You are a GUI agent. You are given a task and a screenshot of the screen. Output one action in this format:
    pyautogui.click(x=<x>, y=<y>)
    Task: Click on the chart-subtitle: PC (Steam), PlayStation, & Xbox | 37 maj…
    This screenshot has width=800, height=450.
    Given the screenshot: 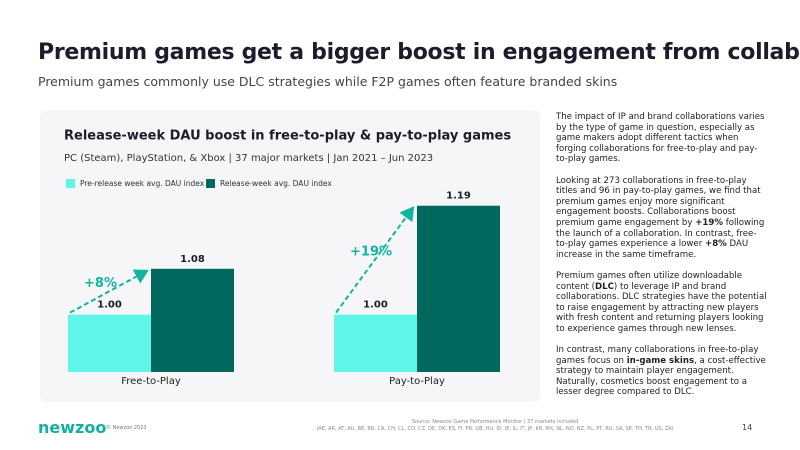 What is the action you would take?
    pyautogui.click(x=248, y=158)
    